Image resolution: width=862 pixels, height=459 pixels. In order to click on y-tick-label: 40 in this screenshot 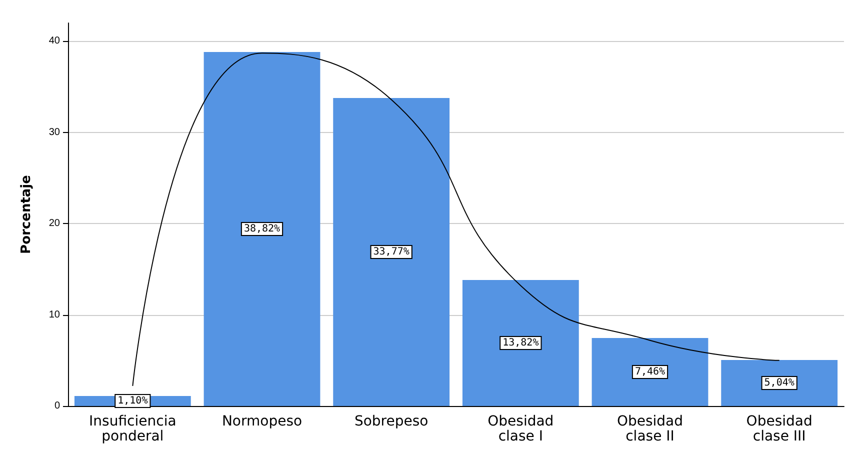, I will do `click(54, 41)`.